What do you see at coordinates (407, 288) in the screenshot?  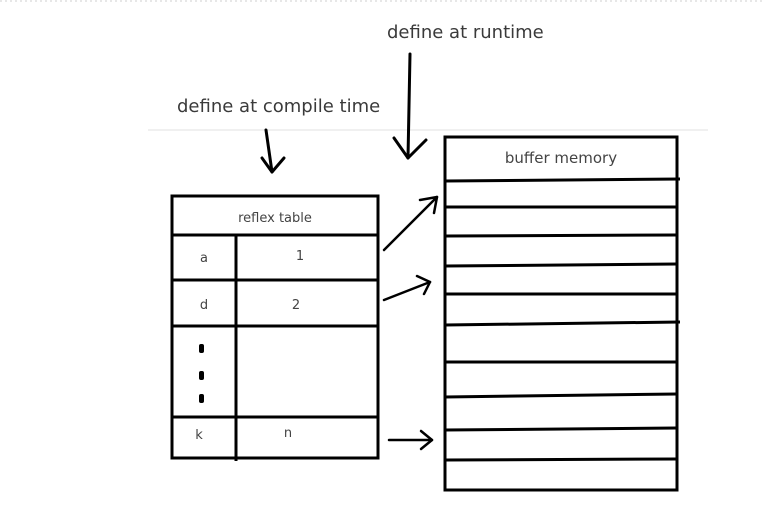 I see `arrow-d` at bounding box center [407, 288].